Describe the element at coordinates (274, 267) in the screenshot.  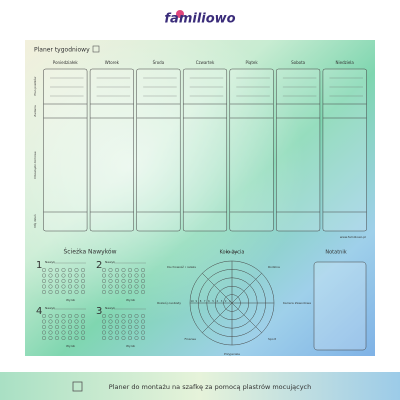
I see `wheel-area: Rodzina` at that location.